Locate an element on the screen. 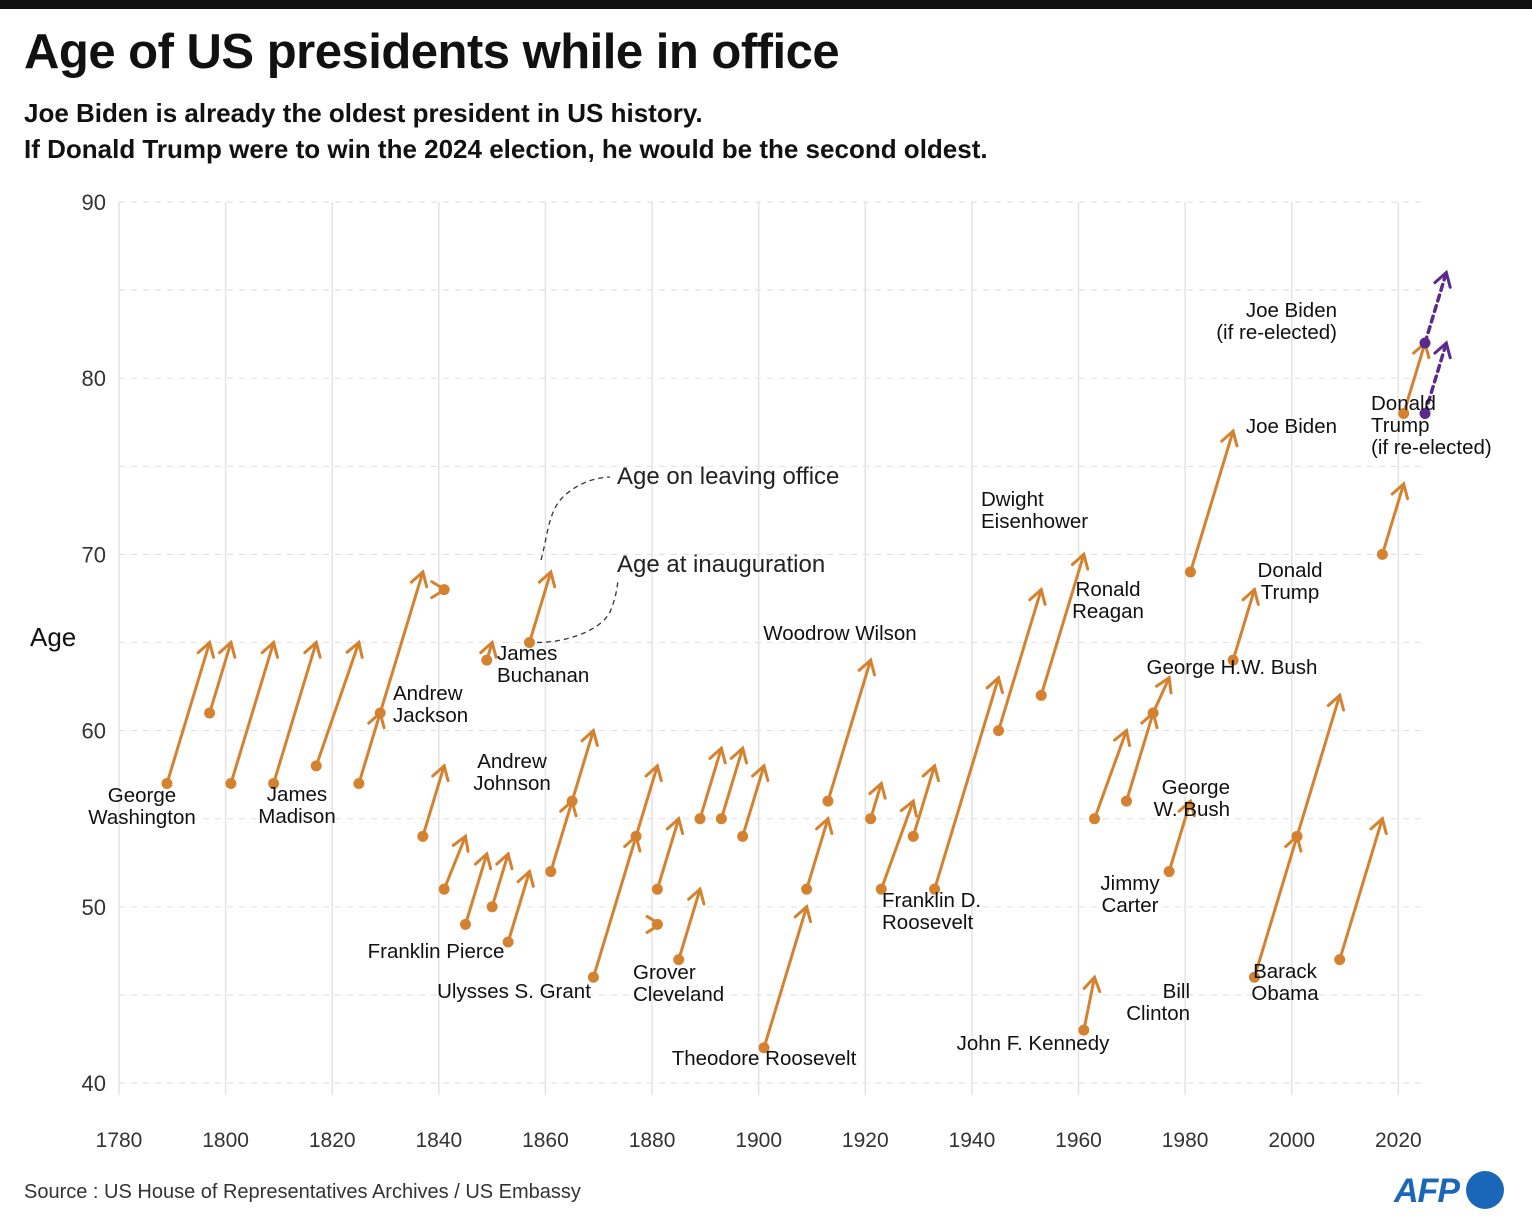  president-label: Andrew Jackson is located at coordinates (430, 704).